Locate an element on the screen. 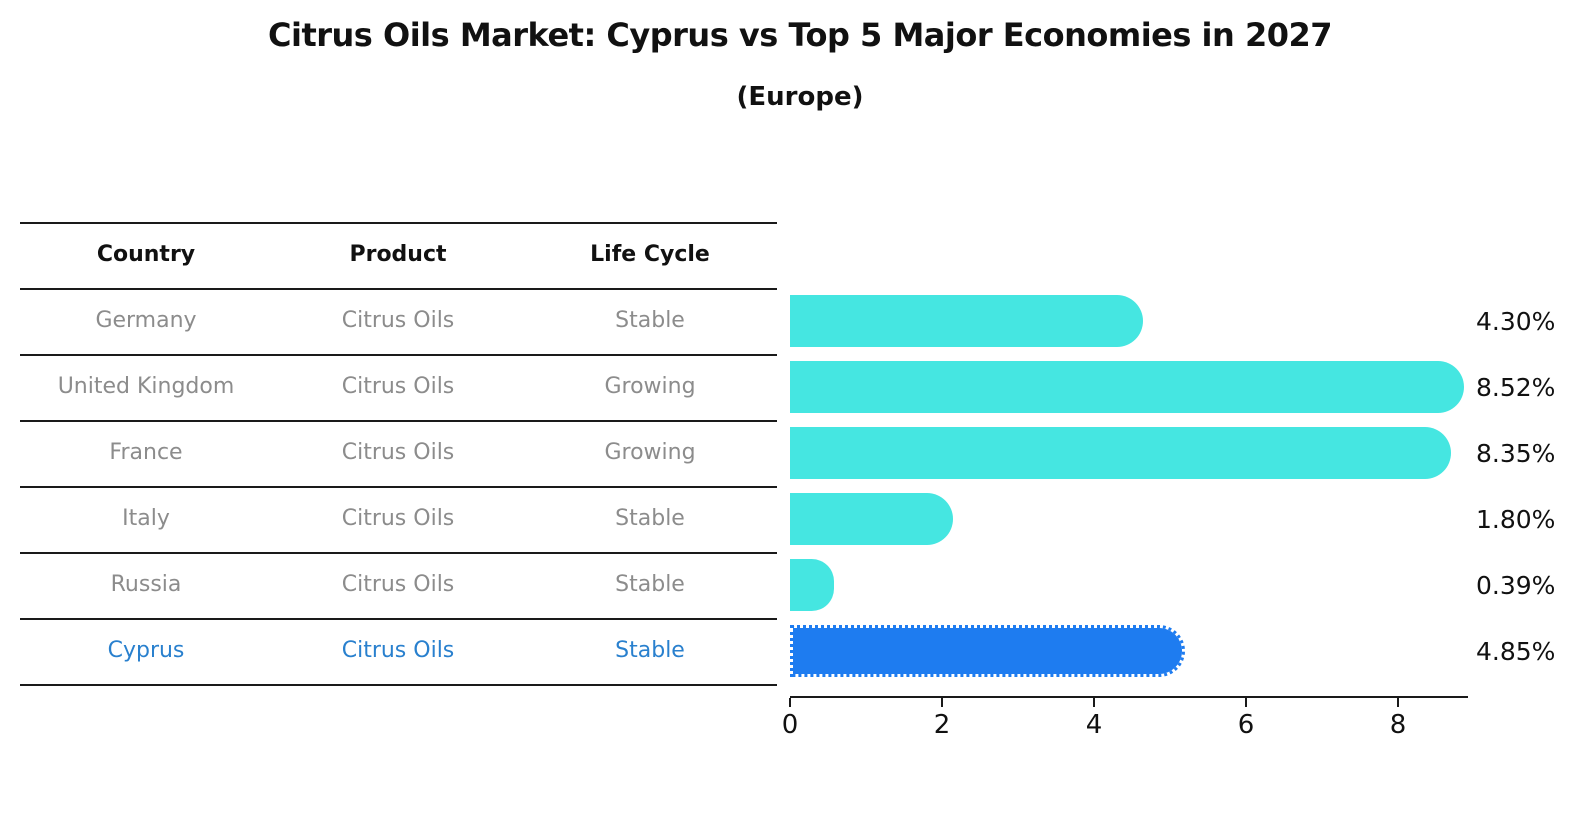  x-axis-tick-label: 8 is located at coordinates (1398, 725).